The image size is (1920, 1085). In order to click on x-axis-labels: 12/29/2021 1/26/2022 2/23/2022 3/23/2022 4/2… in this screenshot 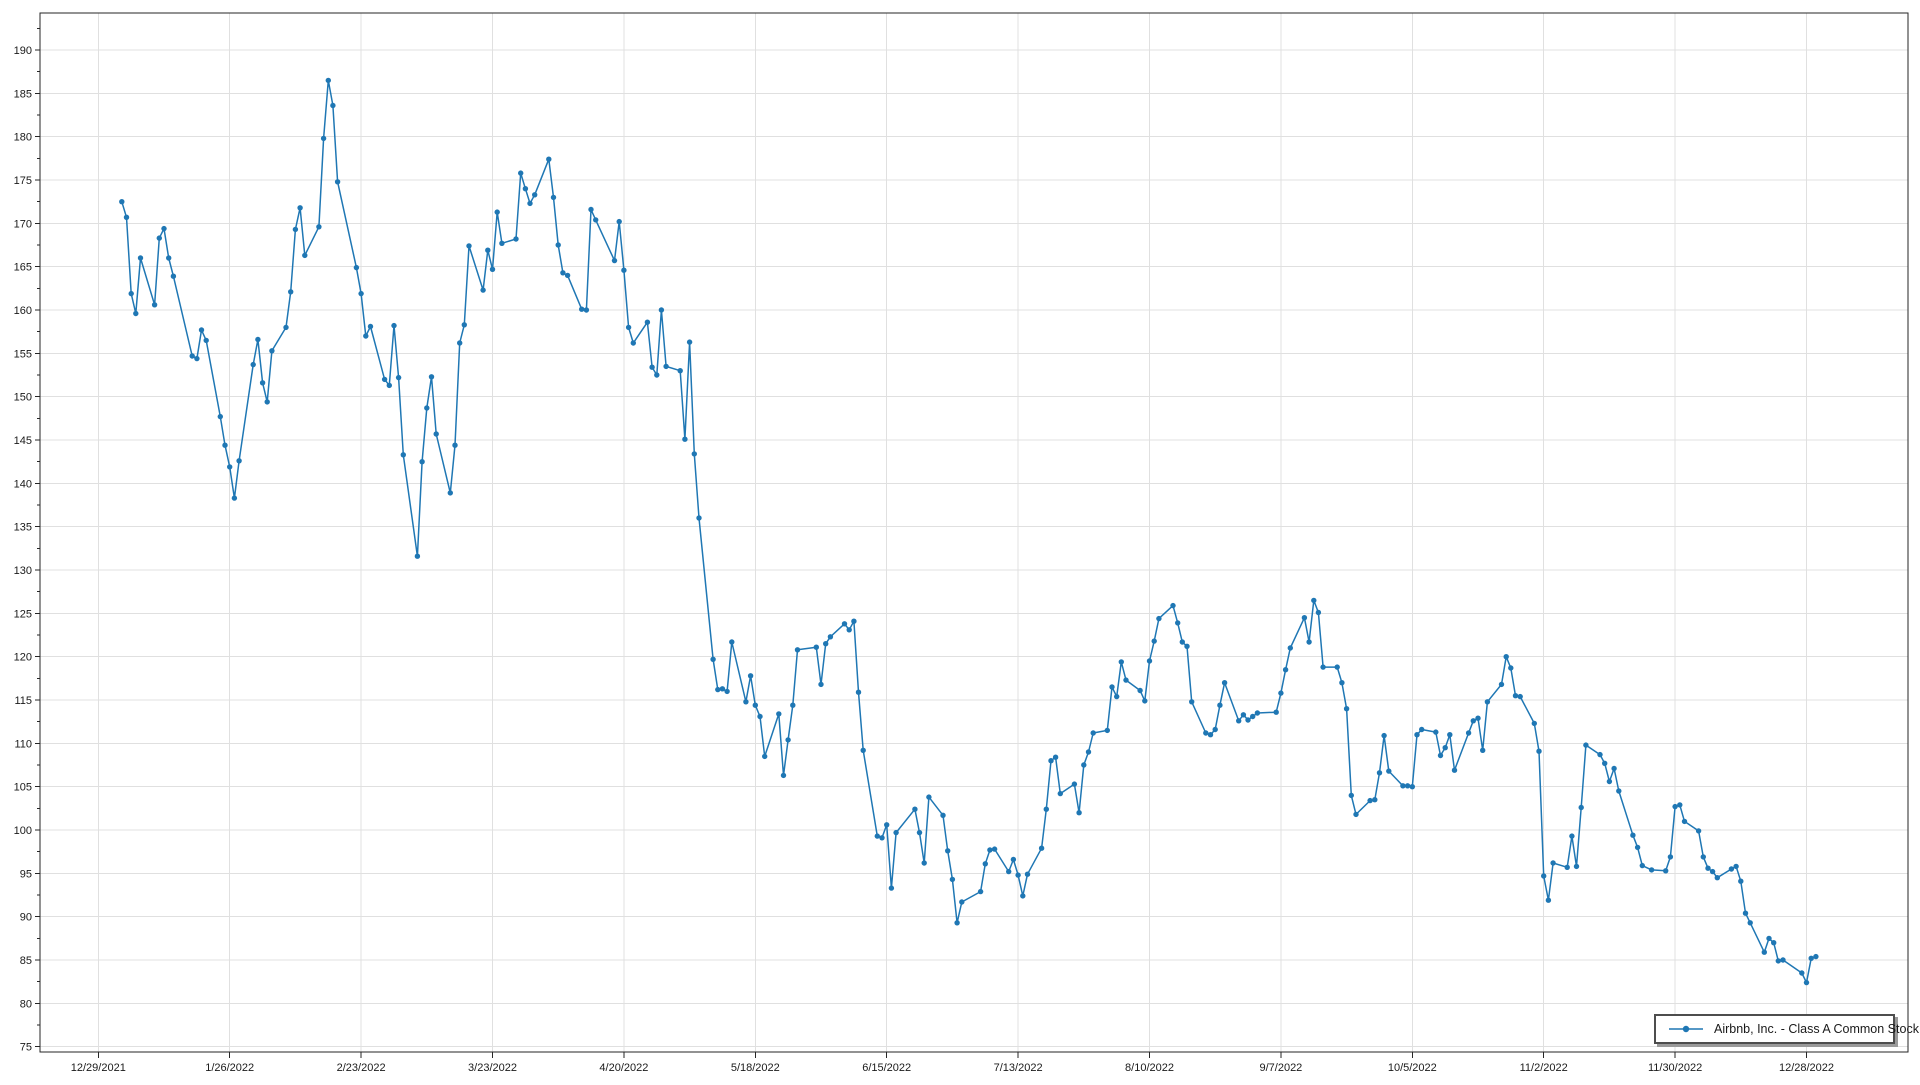, I will do `click(952, 1068)`.